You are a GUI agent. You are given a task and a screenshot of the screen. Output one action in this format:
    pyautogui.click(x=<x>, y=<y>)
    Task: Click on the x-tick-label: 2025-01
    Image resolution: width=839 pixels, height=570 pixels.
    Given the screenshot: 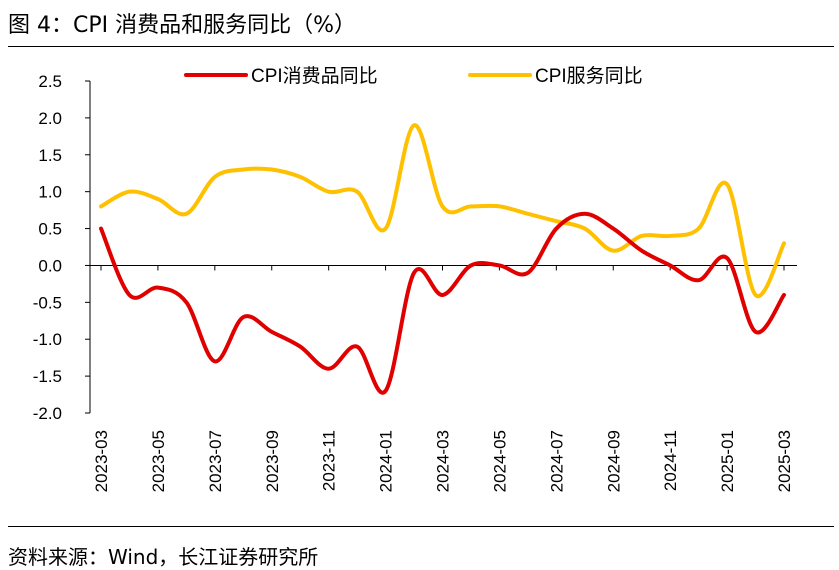 What is the action you would take?
    pyautogui.click(x=727, y=461)
    